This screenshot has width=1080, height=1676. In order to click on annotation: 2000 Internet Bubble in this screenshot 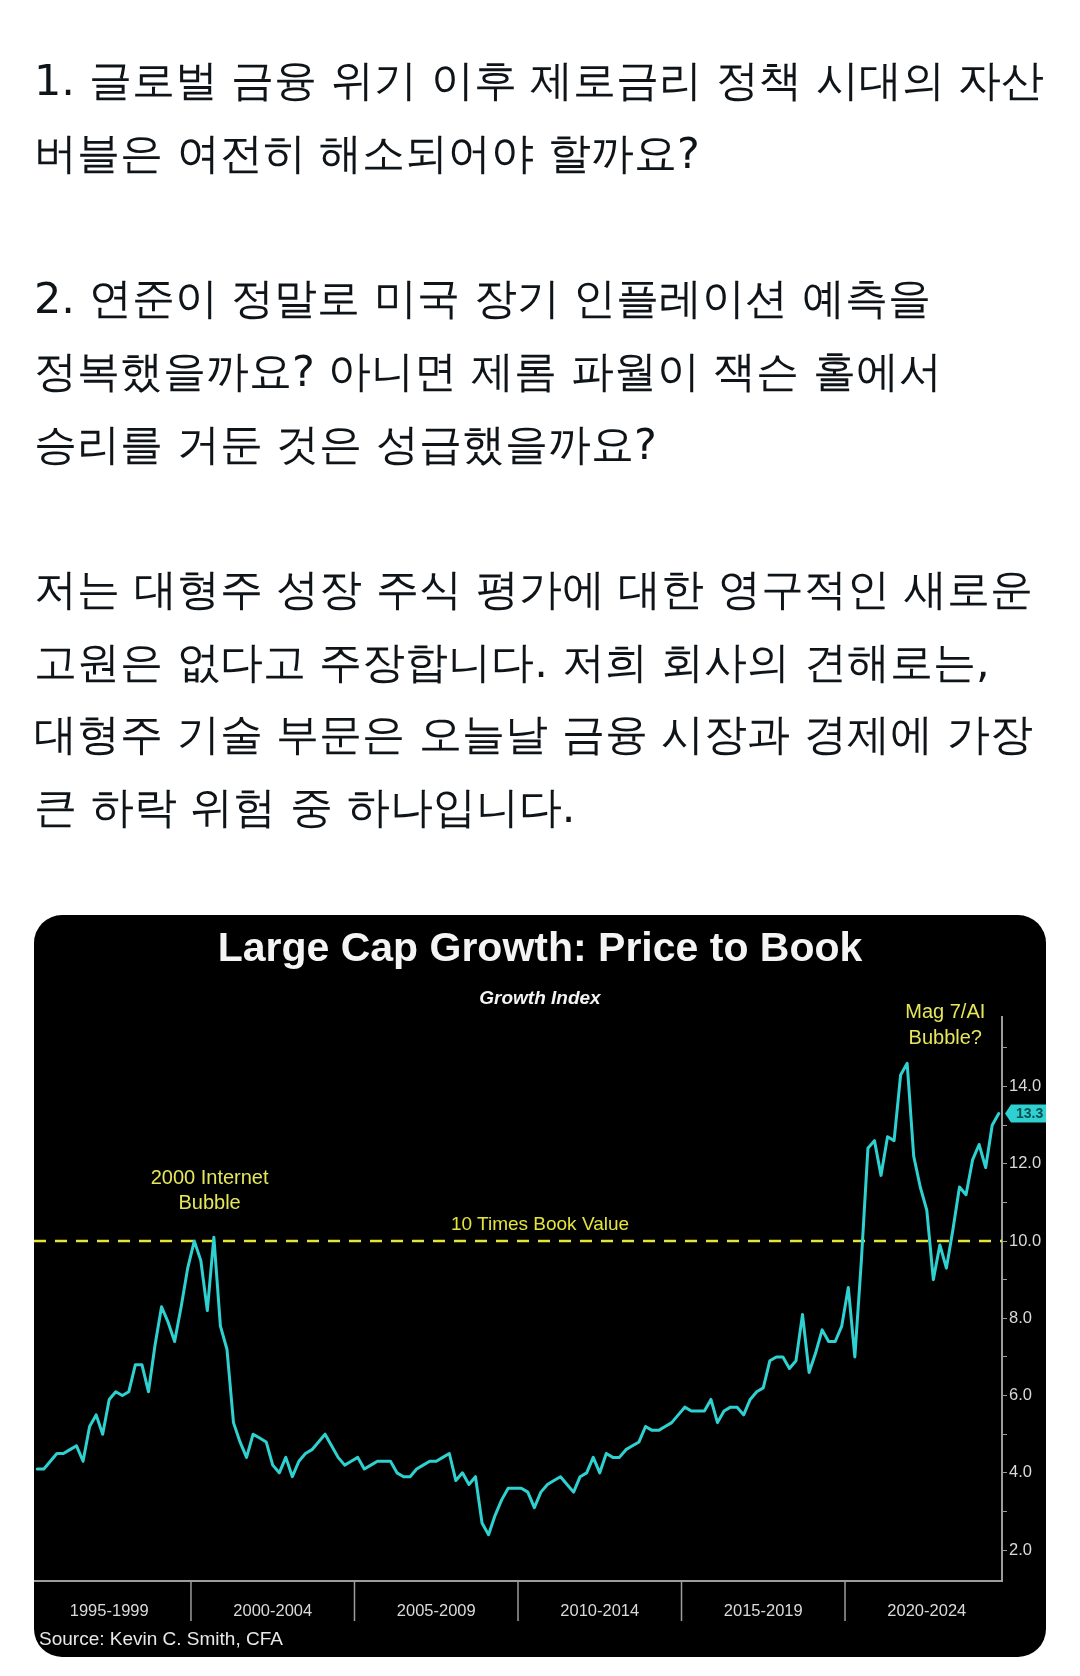, I will do `click(209, 1190)`.